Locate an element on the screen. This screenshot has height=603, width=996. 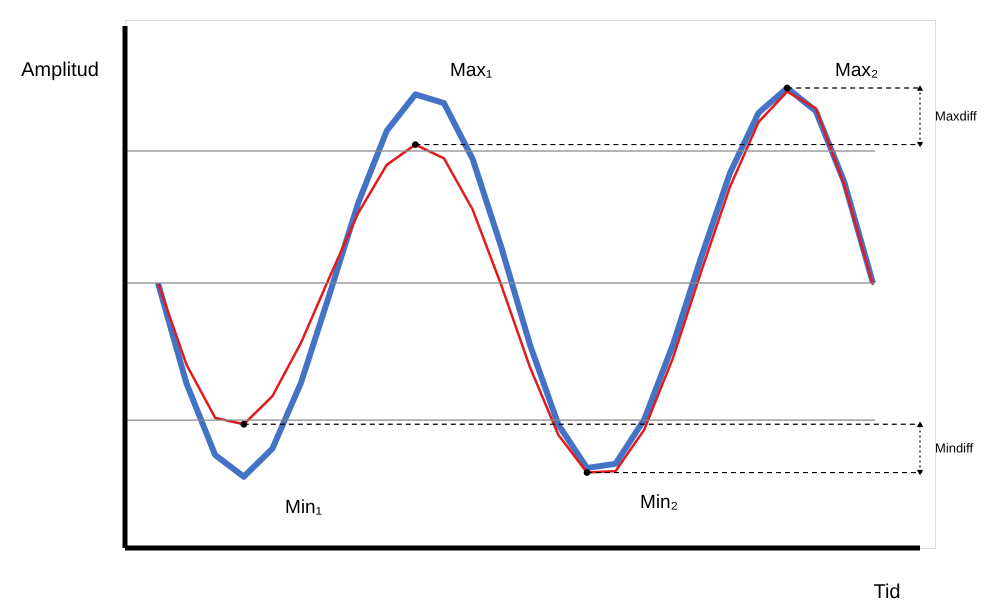
text: Max₂ is located at coordinates (856, 70).